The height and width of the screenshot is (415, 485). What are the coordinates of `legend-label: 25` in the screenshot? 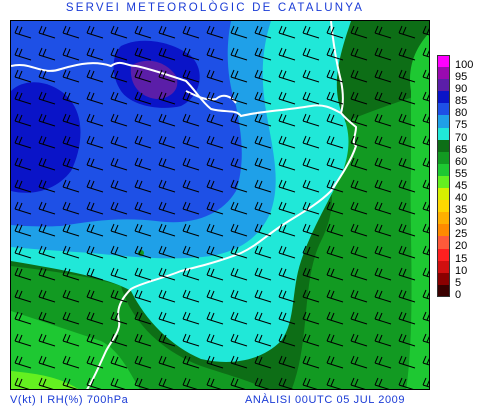 It's located at (461, 234).